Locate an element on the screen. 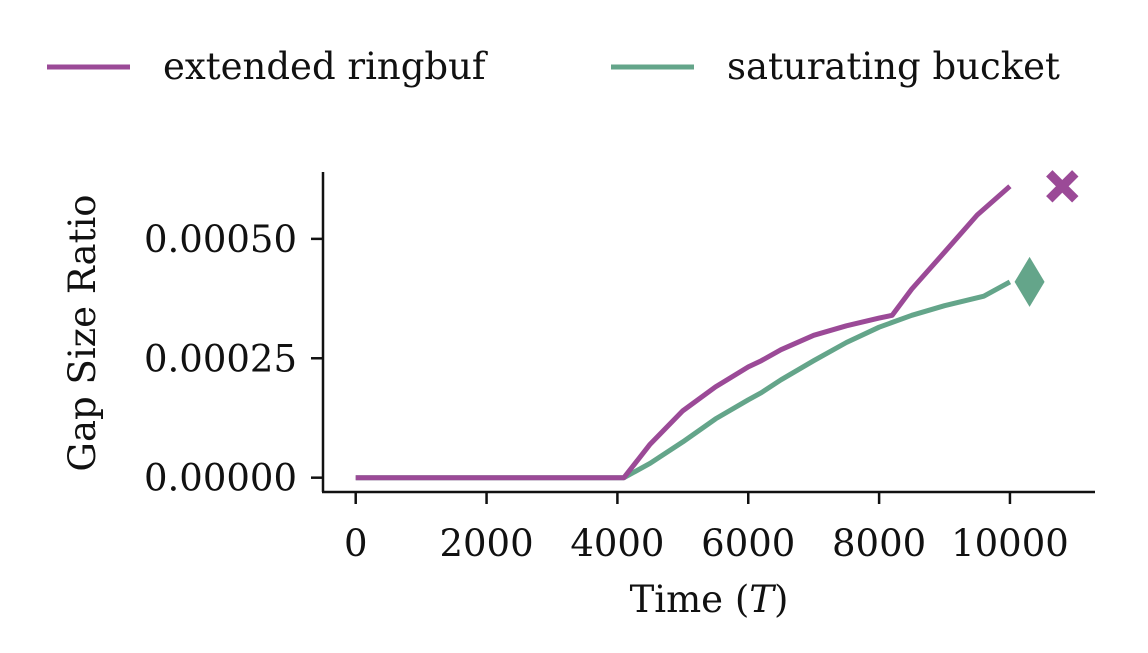 The width and height of the screenshot is (1148, 653). x-tick-label: 4000 is located at coordinates (617, 543).